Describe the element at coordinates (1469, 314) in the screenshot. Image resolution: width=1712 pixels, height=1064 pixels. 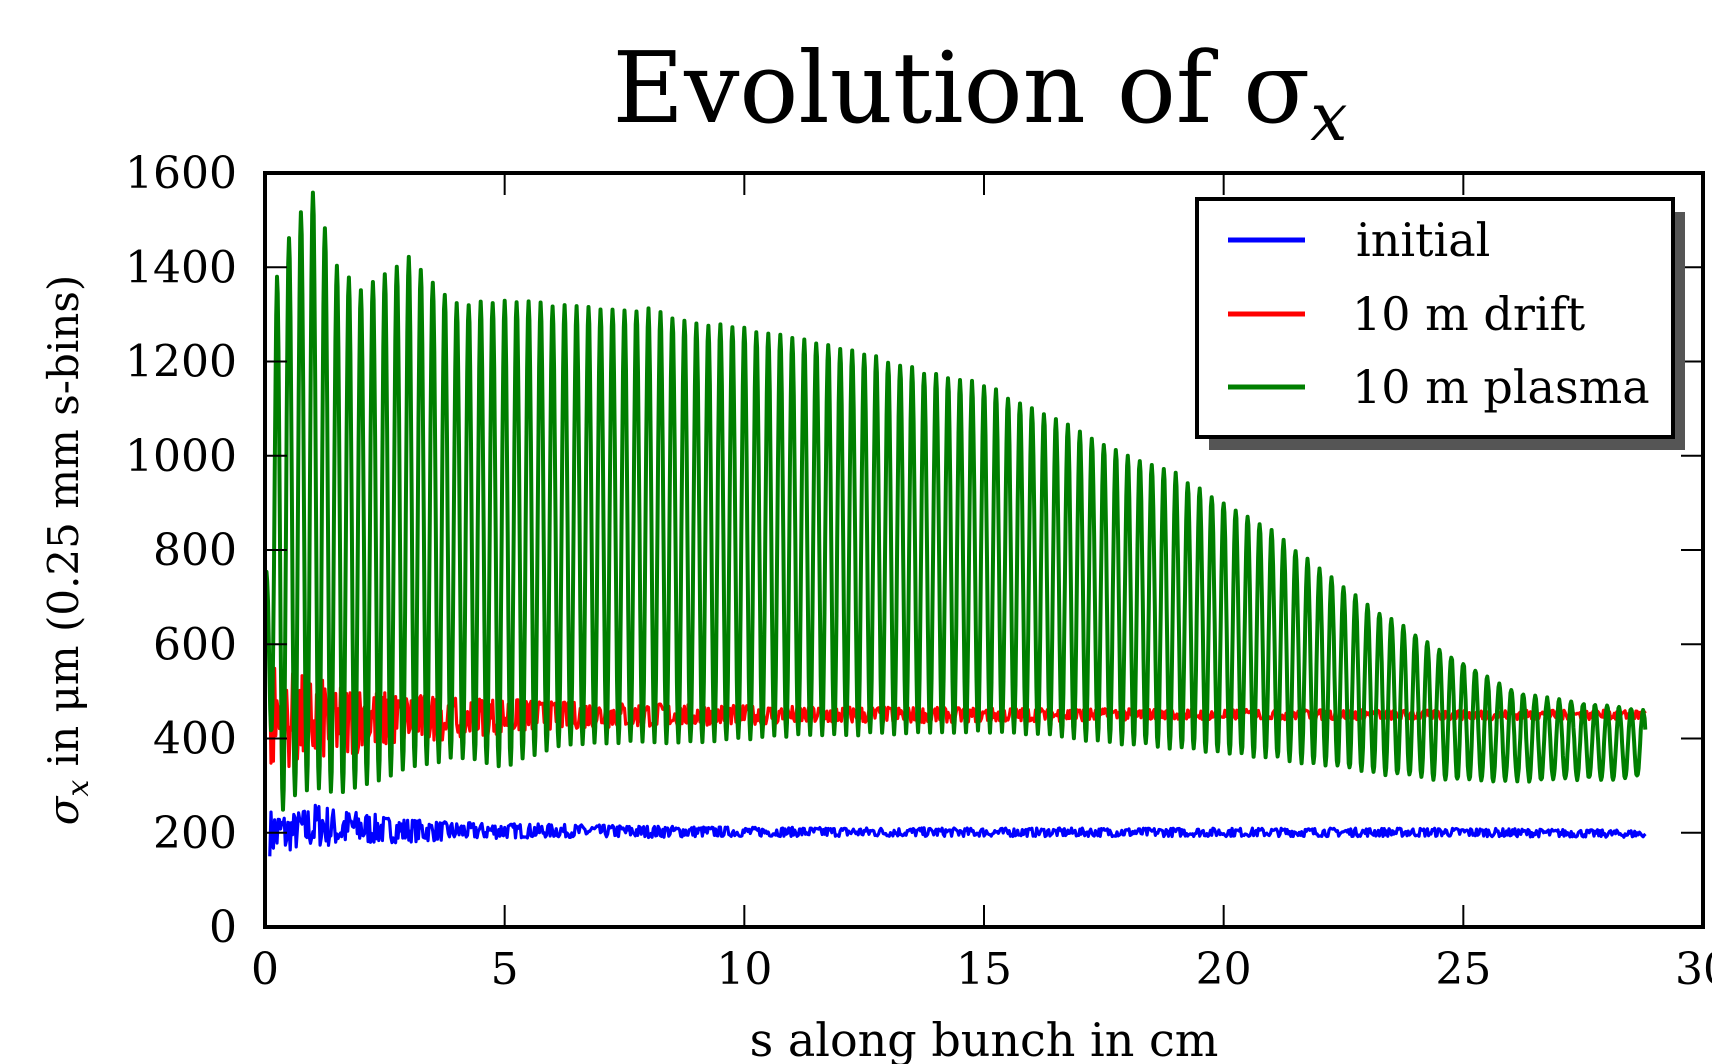
I see `legend-label-drift: 10 m drift` at that location.